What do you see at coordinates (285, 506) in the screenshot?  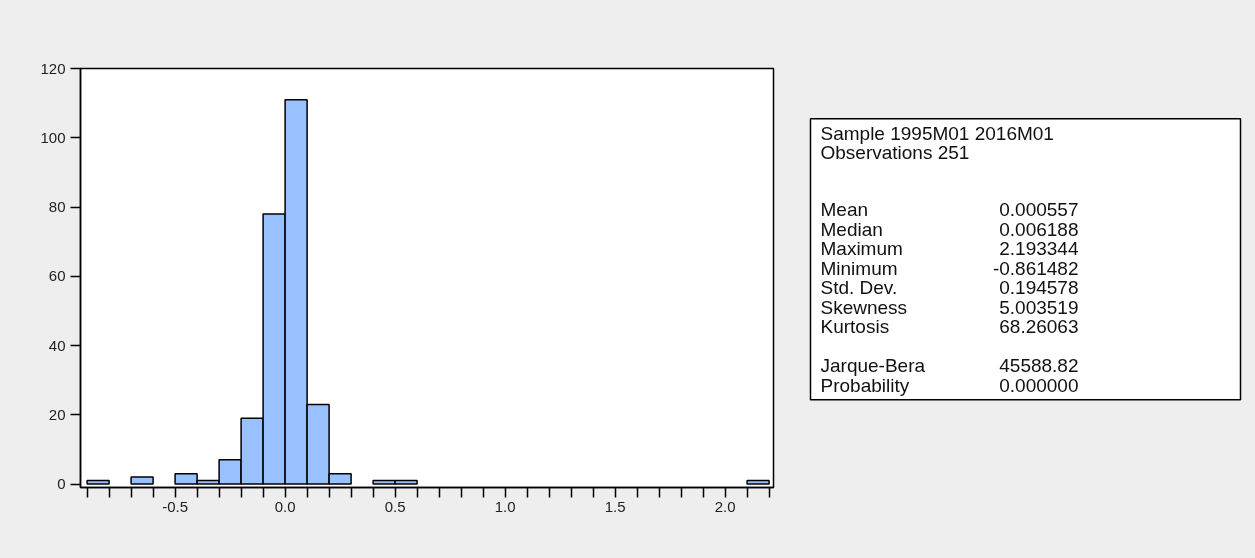 I see `x-tick-label: 0.0` at bounding box center [285, 506].